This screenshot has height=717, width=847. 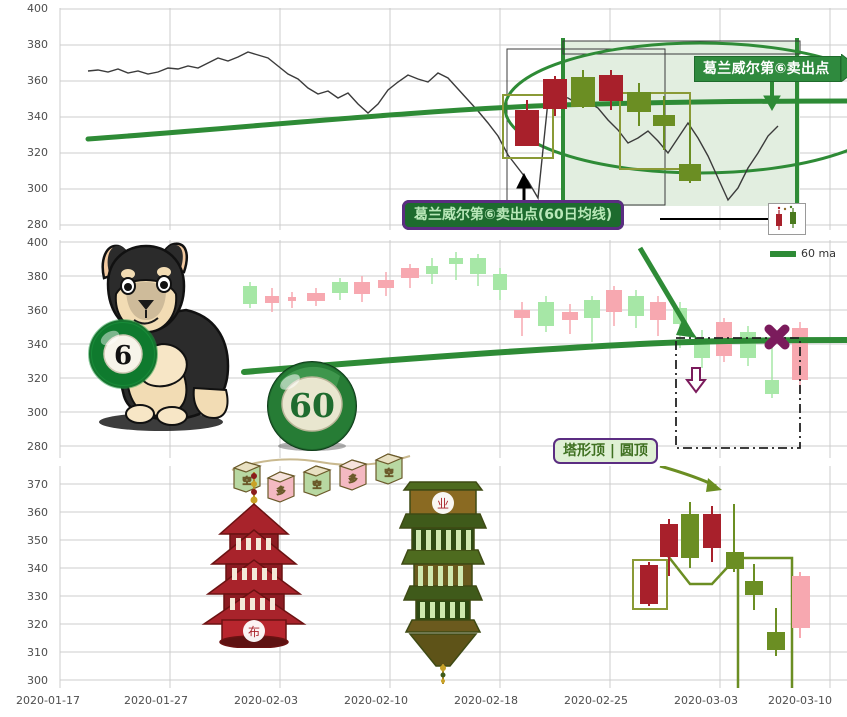 I want to click on ytick-mid-340: 340, so click(x=37, y=344).